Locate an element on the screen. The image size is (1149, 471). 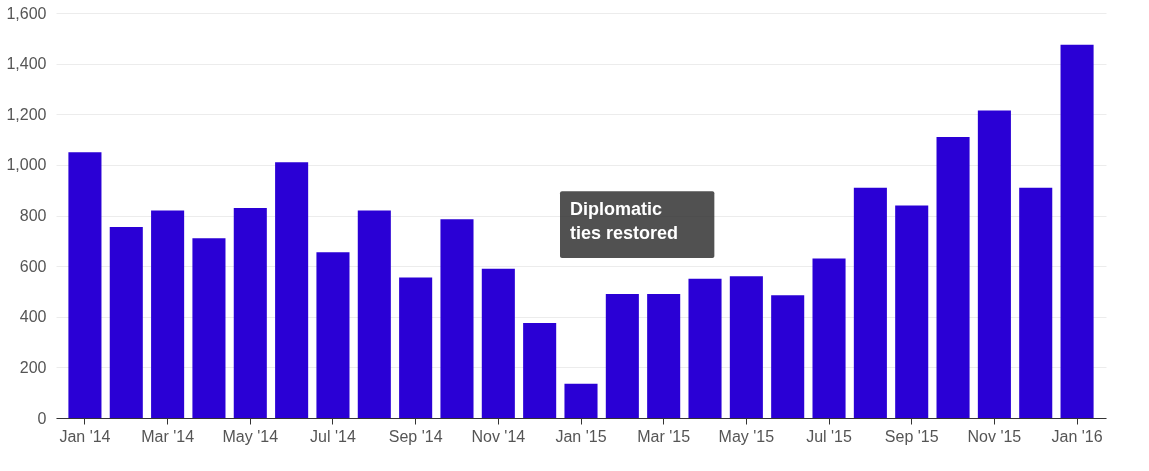
x-tick-label: Jan '16 is located at coordinates (1077, 436).